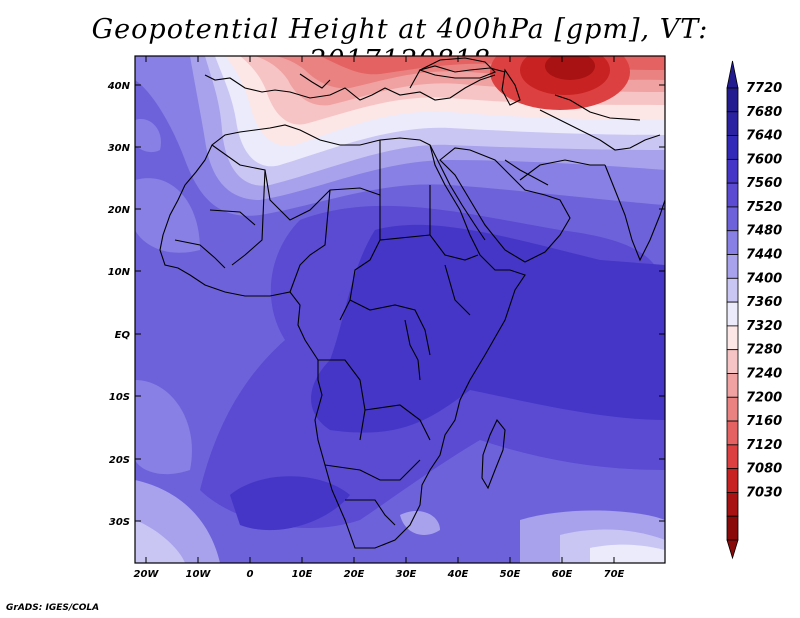  Describe the element at coordinates (123, 335) in the screenshot. I see `lat-label: EQ` at that location.